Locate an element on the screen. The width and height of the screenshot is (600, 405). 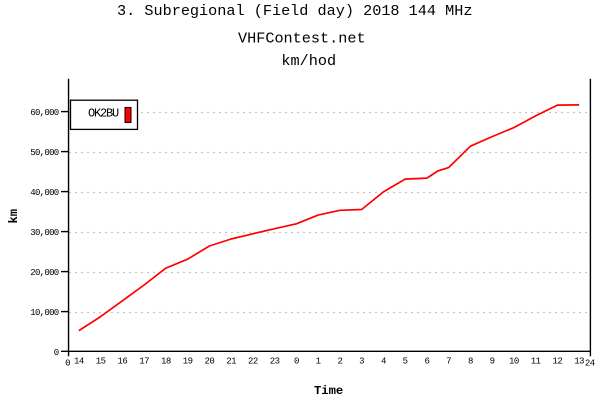
svg-text: 16 is located at coordinates (123, 362).